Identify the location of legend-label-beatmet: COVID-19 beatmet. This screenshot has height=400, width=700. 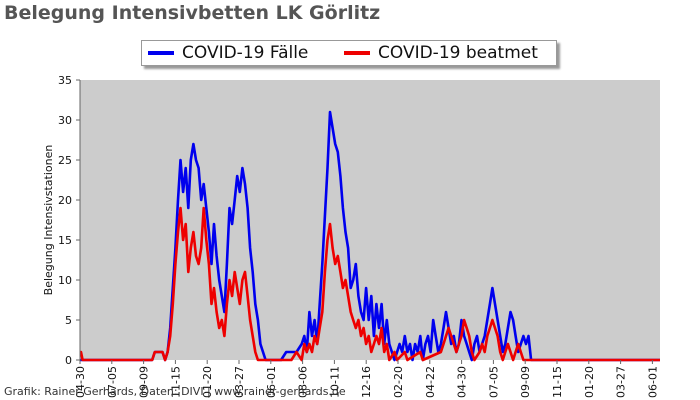
(458, 53).